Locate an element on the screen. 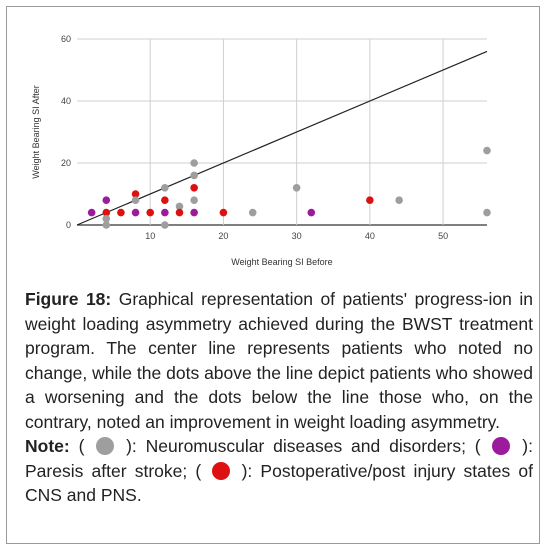 This screenshot has height=550, width=546. figure-label: Figure 18: is located at coordinates (68, 299).